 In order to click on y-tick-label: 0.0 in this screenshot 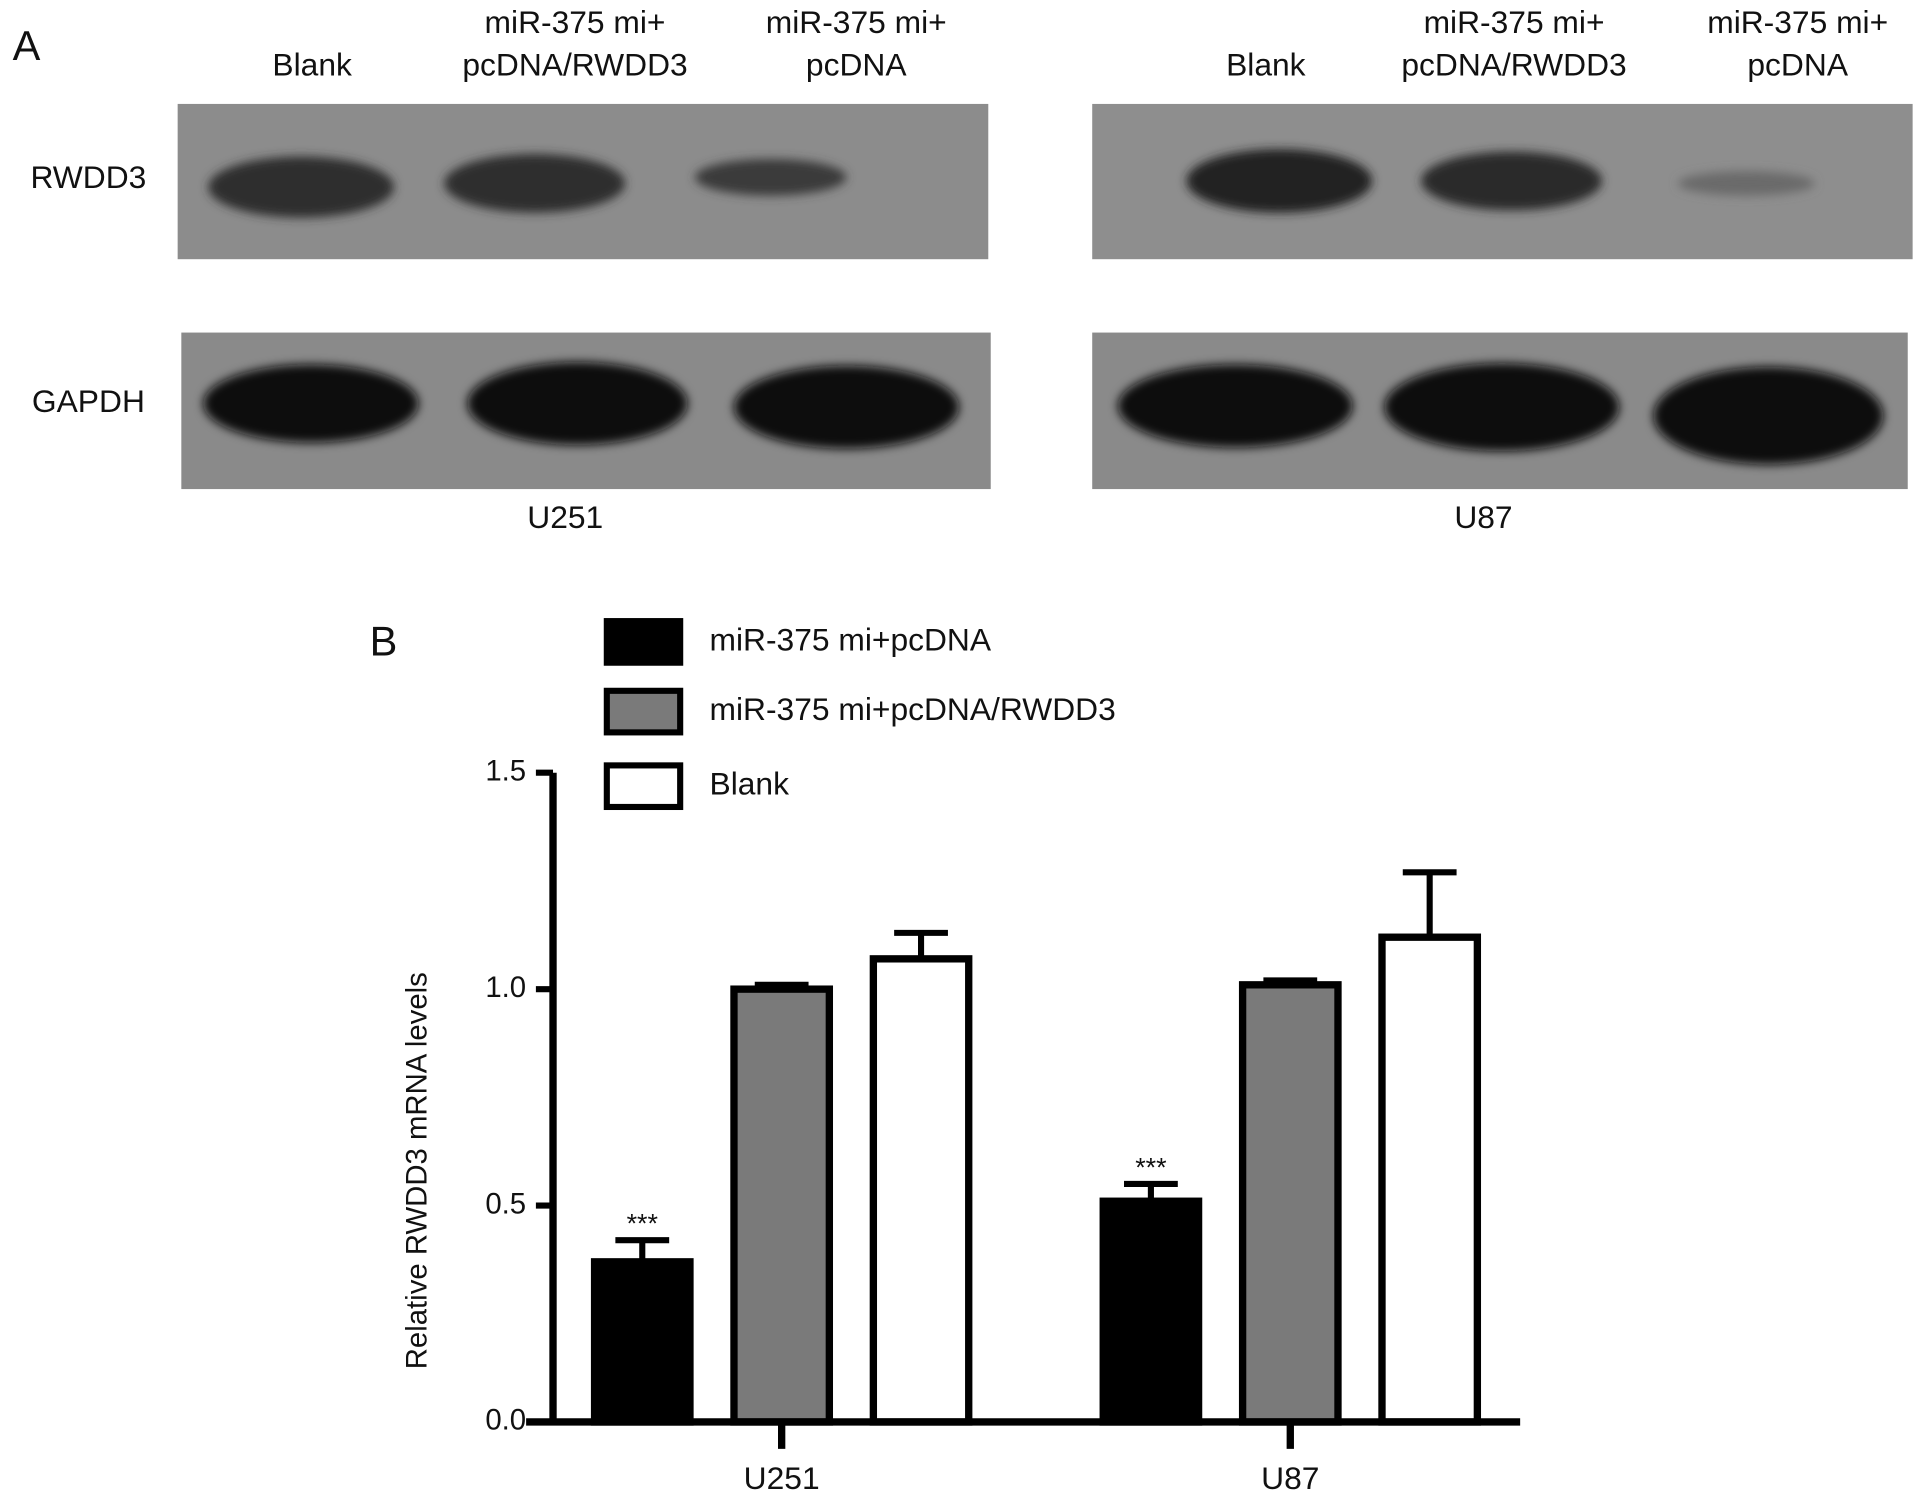, I will do `click(505, 1420)`.